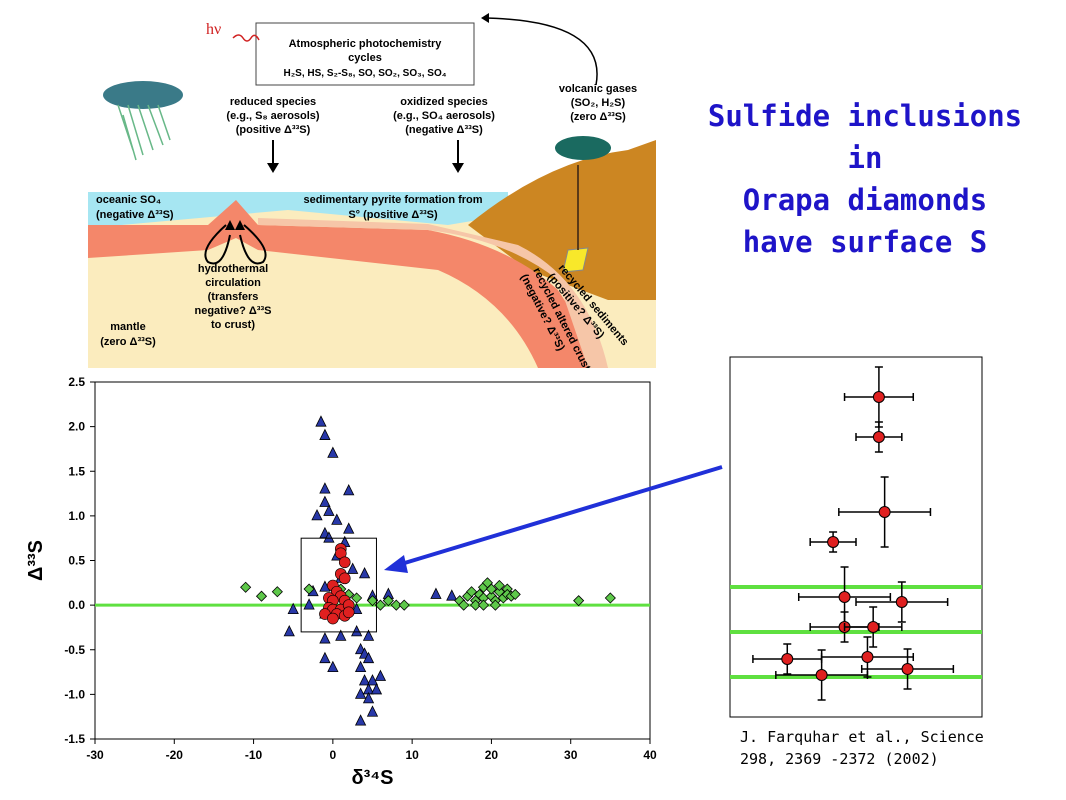 This screenshot has height=800, width=1066. I want to click on title-line-1: Sulfide inclusions in, so click(865, 137).